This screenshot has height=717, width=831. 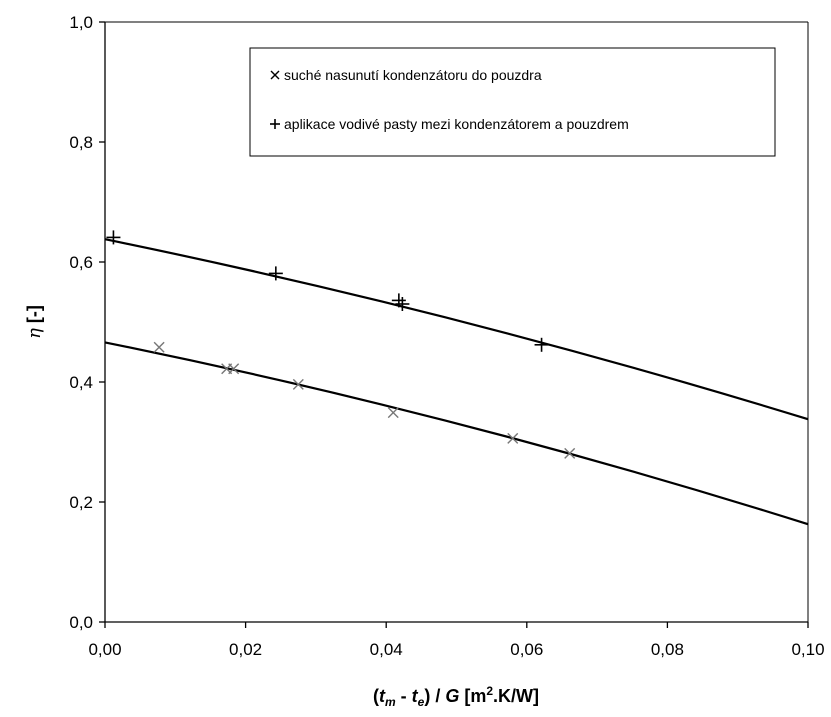 What do you see at coordinates (87, 322) in the screenshot?
I see `y-axis-ticks: 0,0 0,2 0,4 0,6 0,8 1,0` at bounding box center [87, 322].